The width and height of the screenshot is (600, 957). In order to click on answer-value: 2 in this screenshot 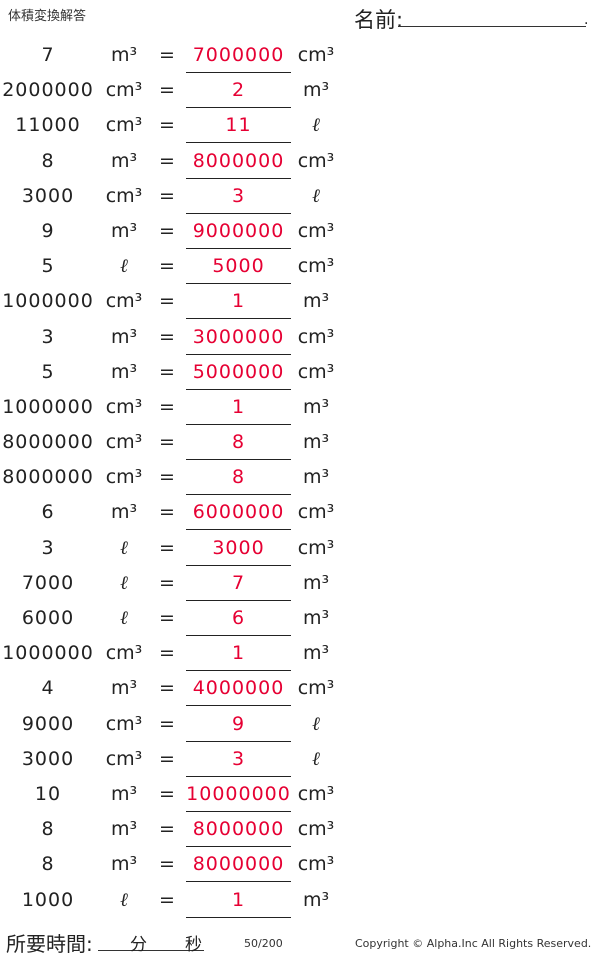, I will do `click(238, 91)`.